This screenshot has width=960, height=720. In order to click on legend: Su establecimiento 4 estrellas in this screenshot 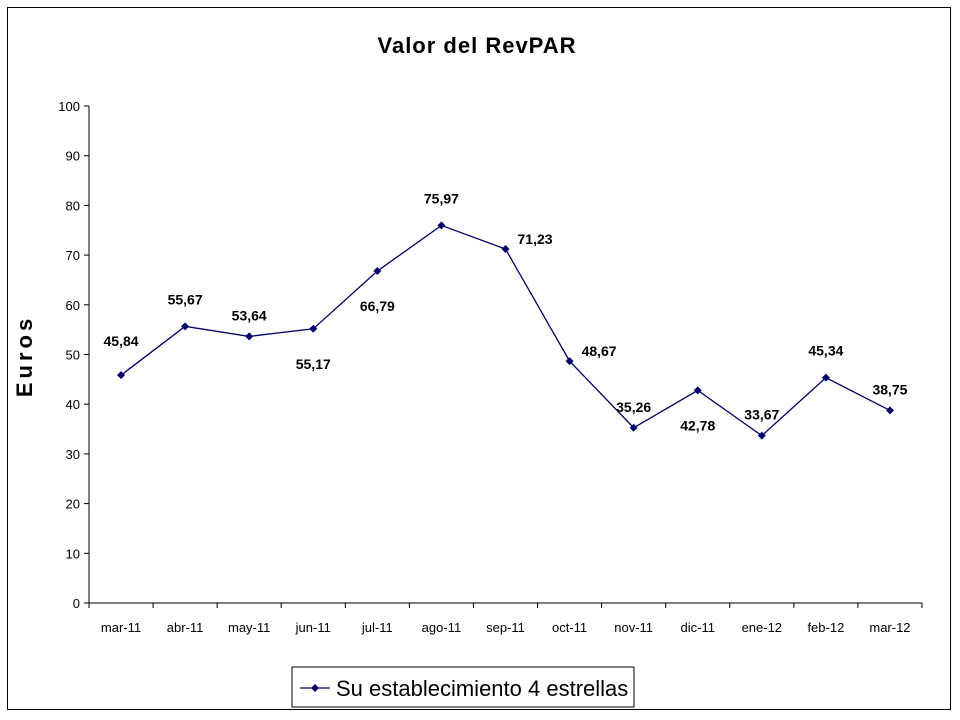, I will do `click(463, 687)`.